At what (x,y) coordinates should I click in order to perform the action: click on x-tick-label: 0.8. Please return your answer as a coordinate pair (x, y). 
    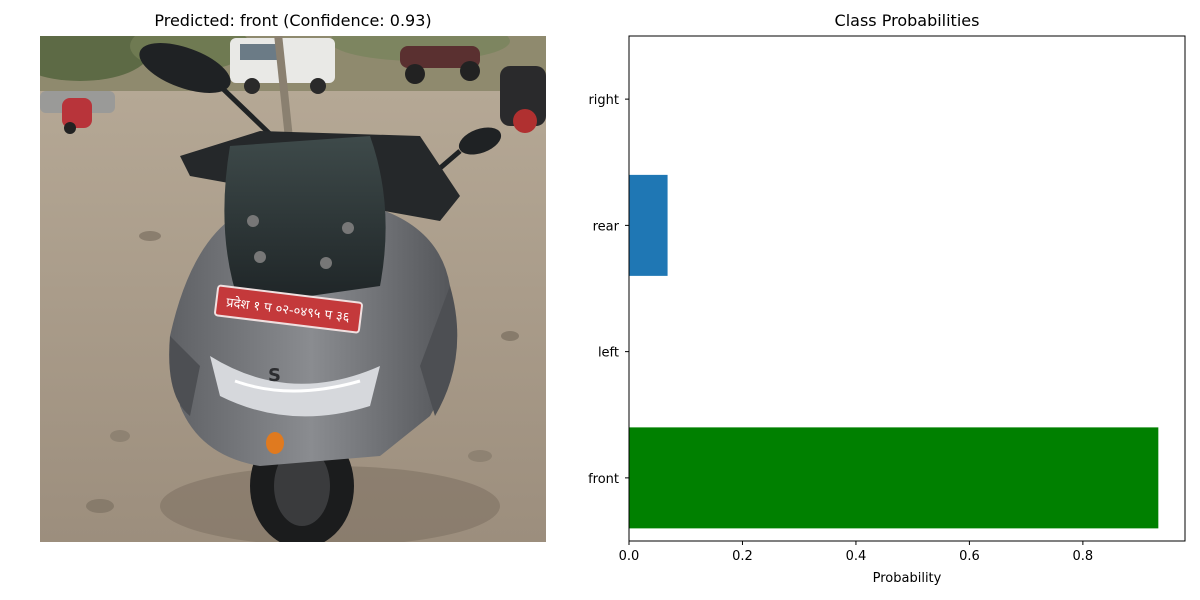
    Looking at the image, I should click on (1083, 556).